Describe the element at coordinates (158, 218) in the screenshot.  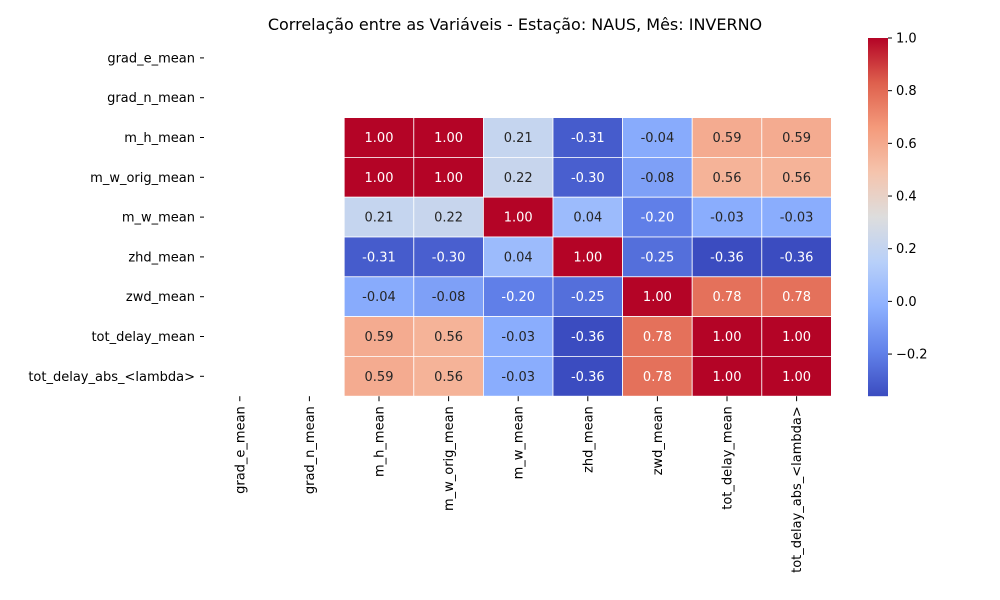
I see `y-tick-label: m_w_mean` at that location.